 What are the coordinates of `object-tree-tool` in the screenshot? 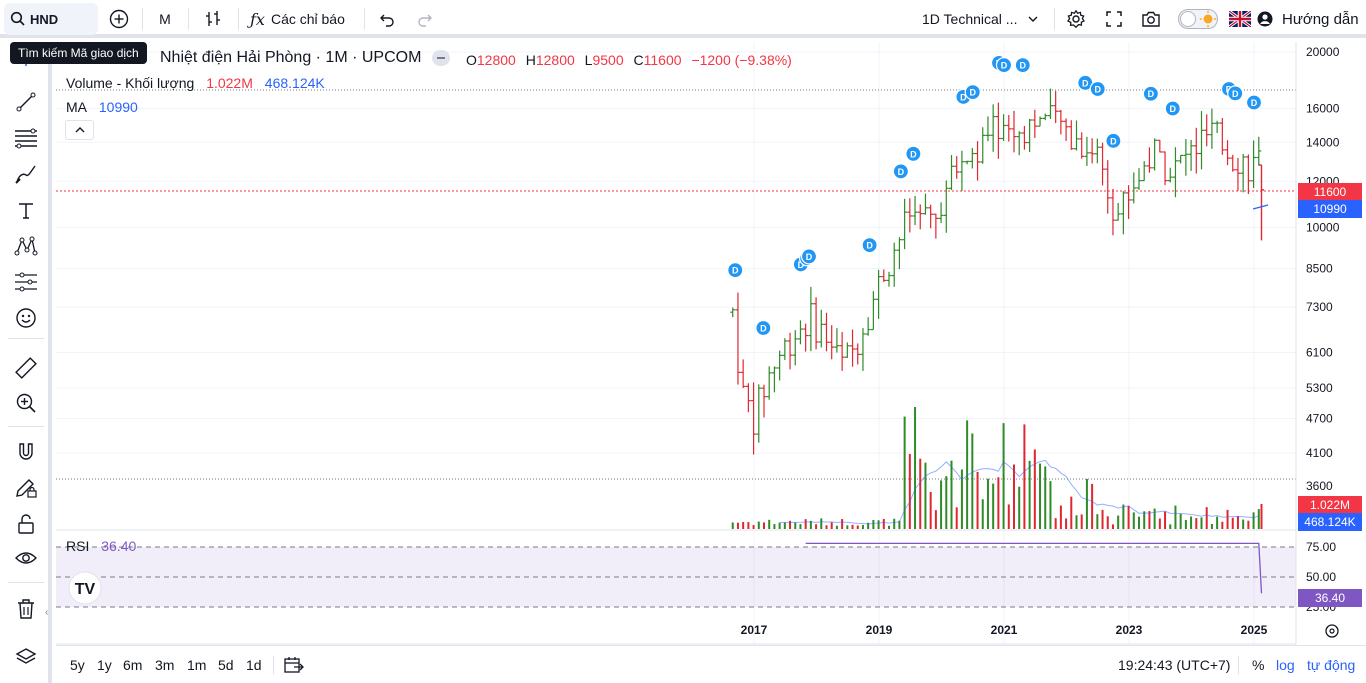 It's located at (26, 657).